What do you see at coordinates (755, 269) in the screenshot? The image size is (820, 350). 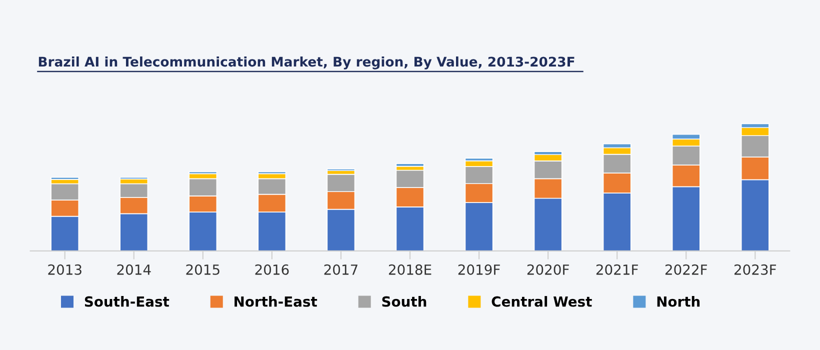 I see `x-tick-label: 2023F` at bounding box center [755, 269].